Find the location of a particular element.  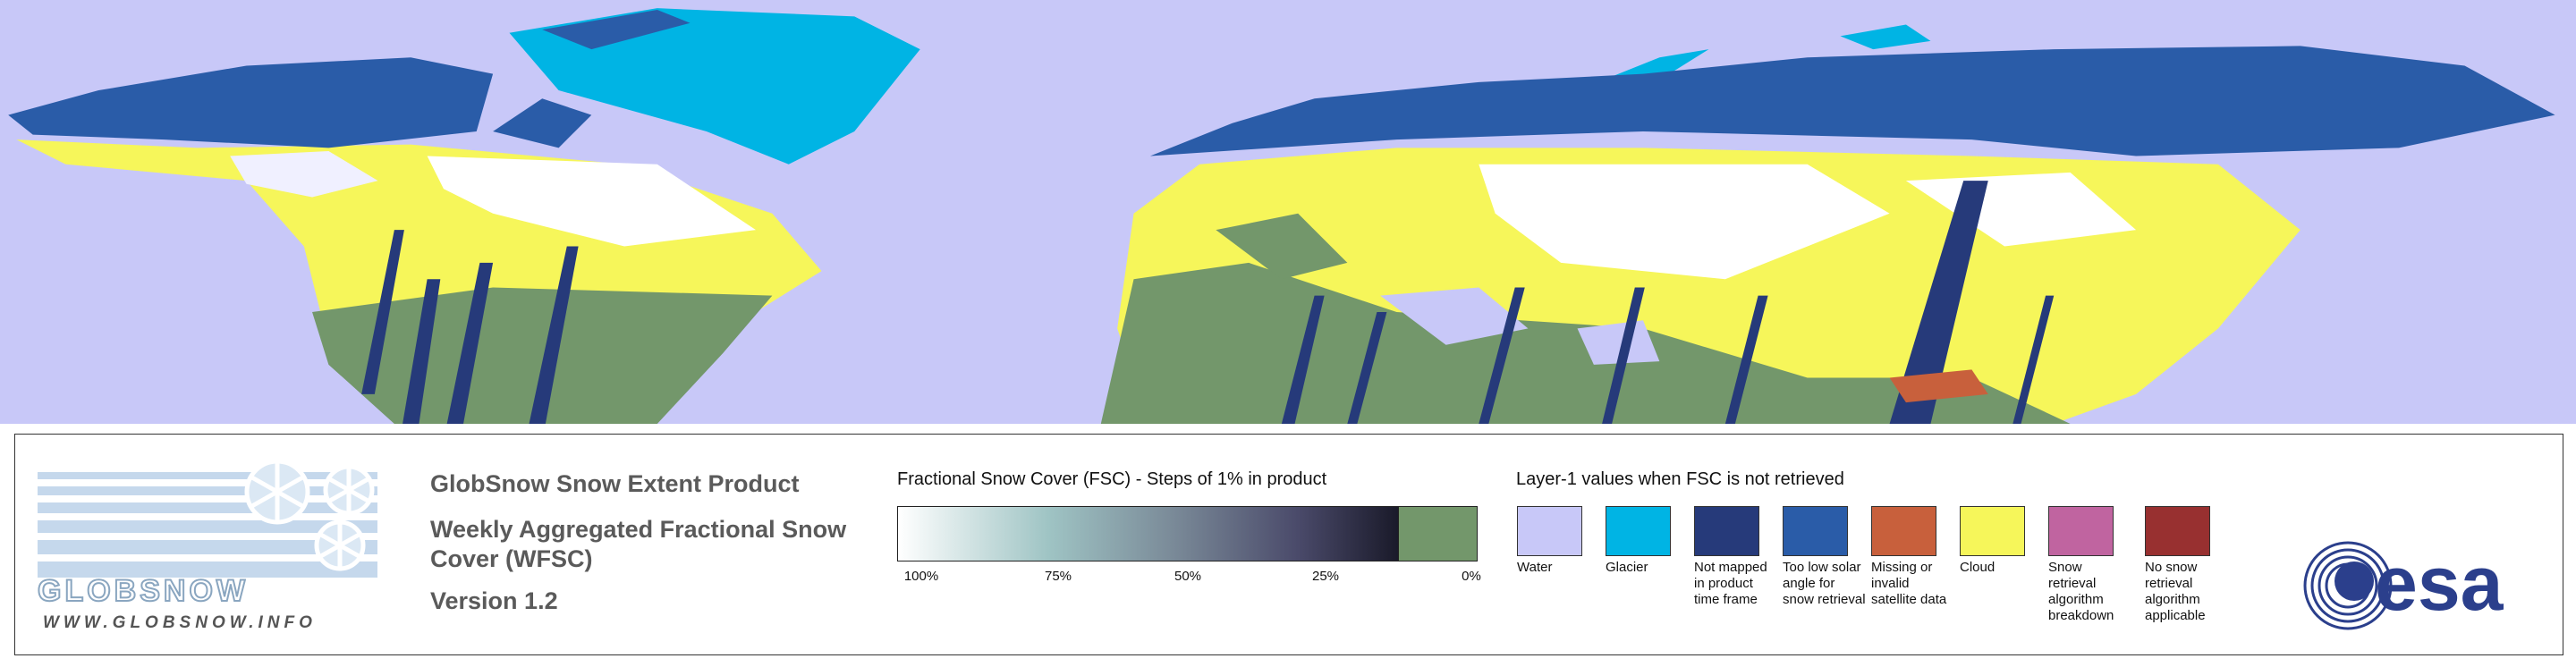

snowflakes is located at coordinates (309, 515).